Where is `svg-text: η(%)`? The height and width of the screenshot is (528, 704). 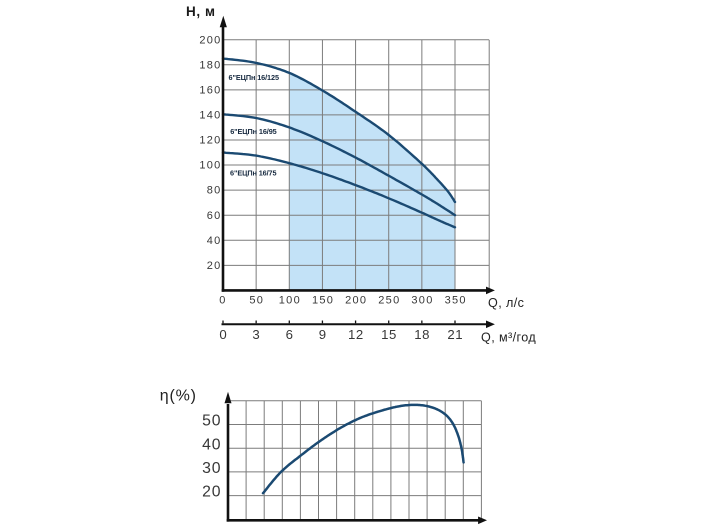 svg-text: η(%) is located at coordinates (178, 396).